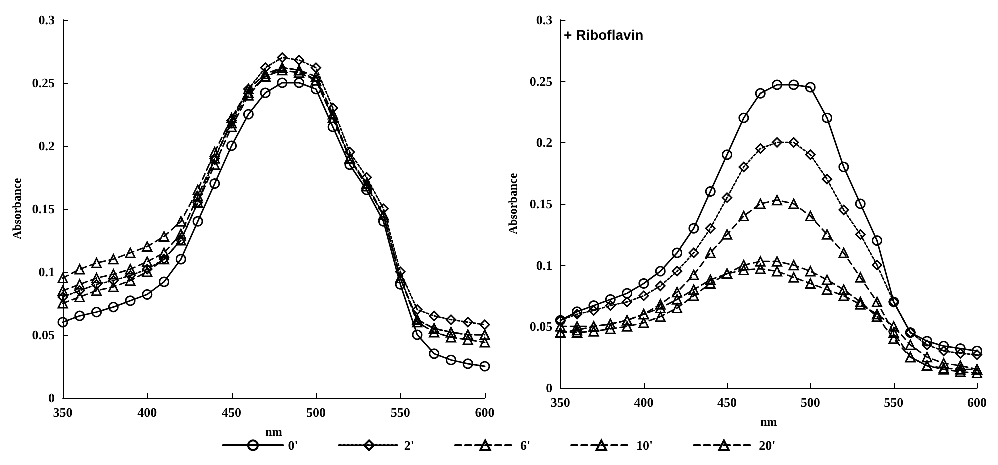  I want to click on annotation: + Riboflavin, so click(604, 35).